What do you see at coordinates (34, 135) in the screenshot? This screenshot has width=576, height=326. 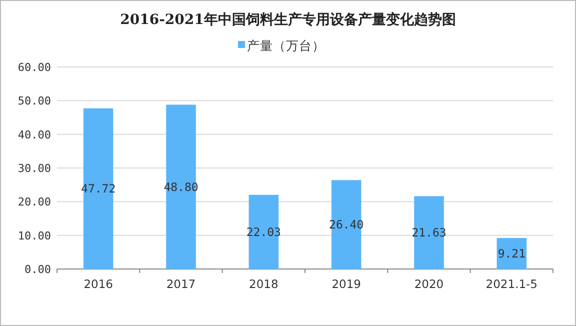 I see `y-tick-label: 40.00` at bounding box center [34, 135].